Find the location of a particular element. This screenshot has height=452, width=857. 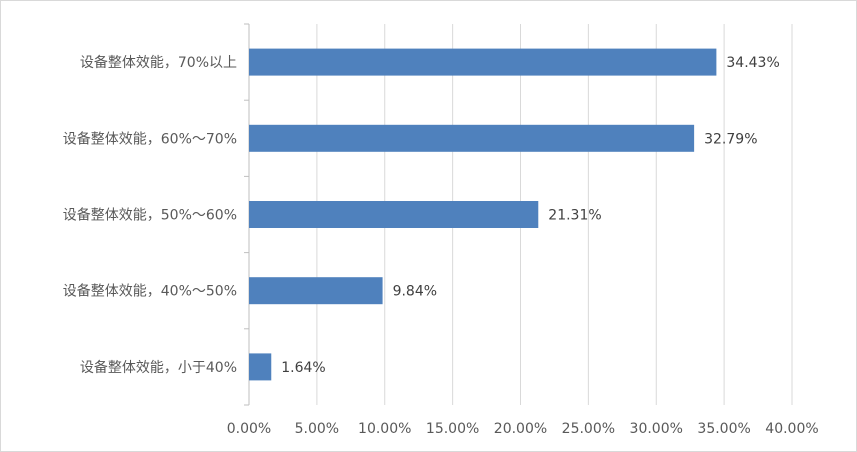

data-label: 21.31% is located at coordinates (574, 216).